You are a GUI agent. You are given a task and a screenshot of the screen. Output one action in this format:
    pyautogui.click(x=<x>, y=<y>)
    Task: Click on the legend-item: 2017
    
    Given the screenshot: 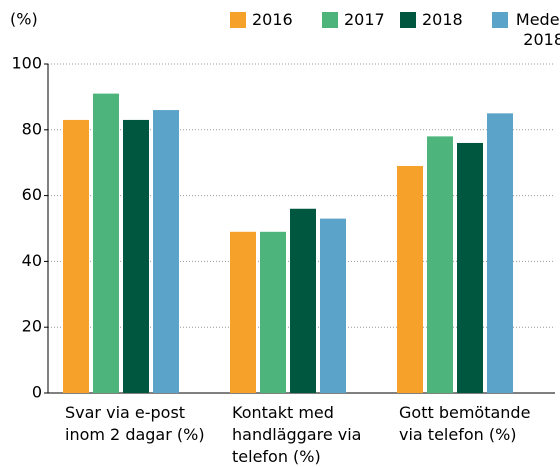 What is the action you would take?
    pyautogui.click(x=353, y=20)
    